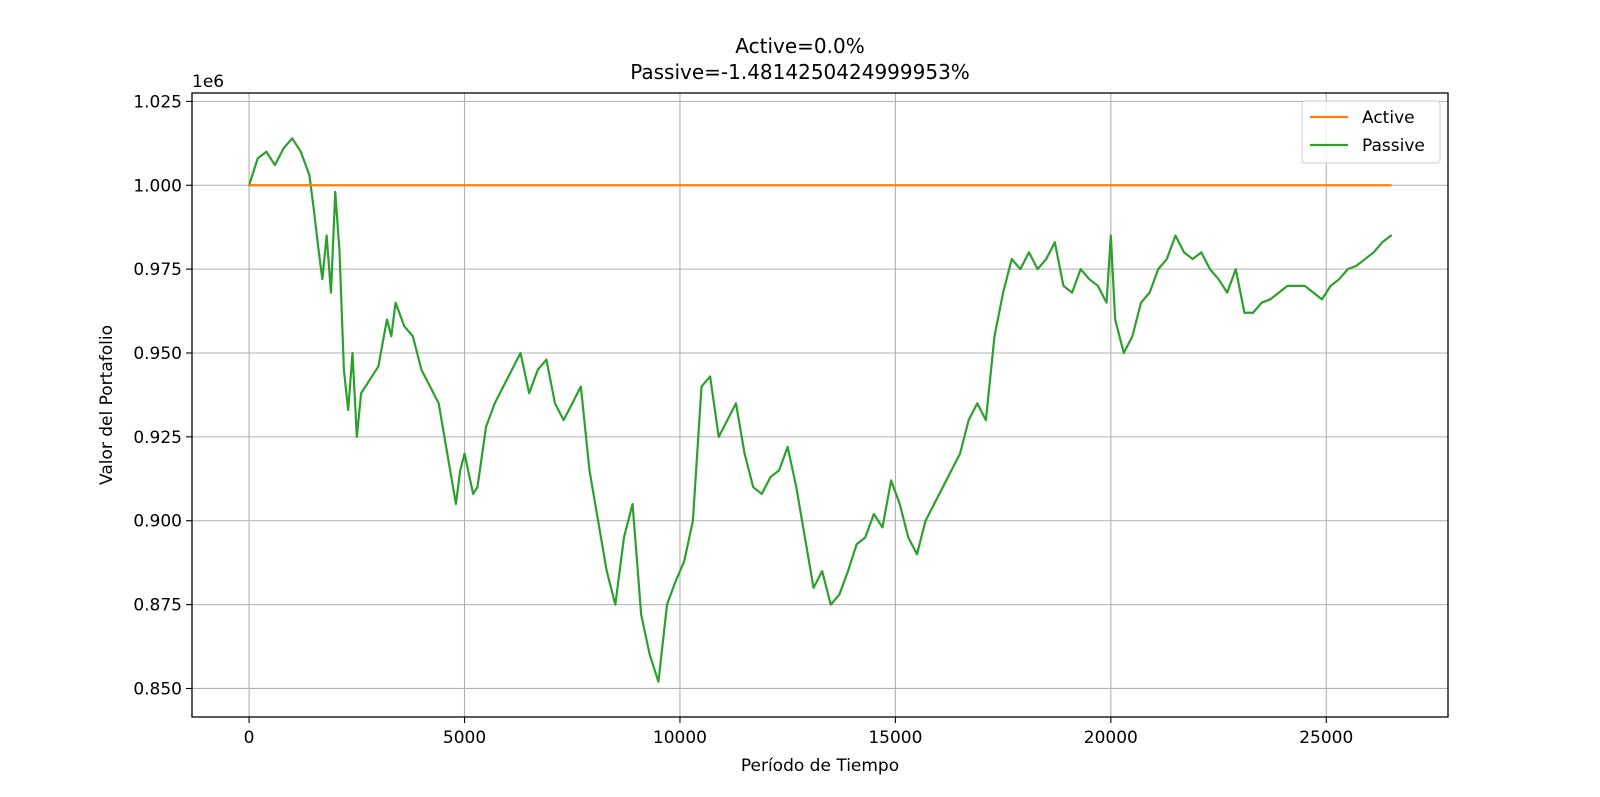 The image size is (1600, 797). What do you see at coordinates (895, 738) in the screenshot?
I see `x-tick-label: 15000` at bounding box center [895, 738].